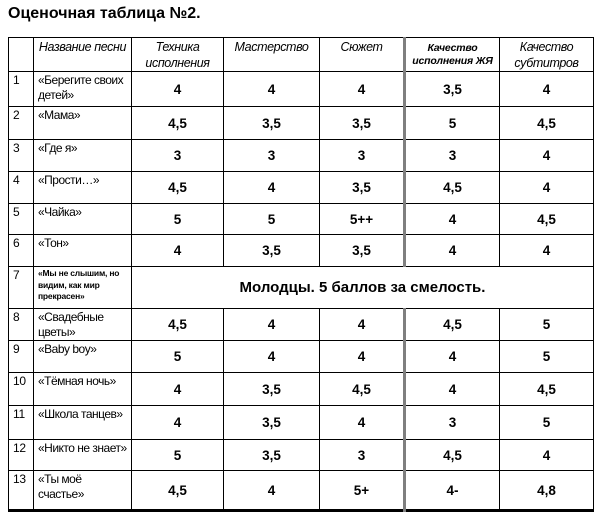 The image size is (600, 518). Describe the element at coordinates (21, 423) in the screenshot. I see `row-number-cell: 11` at that location.